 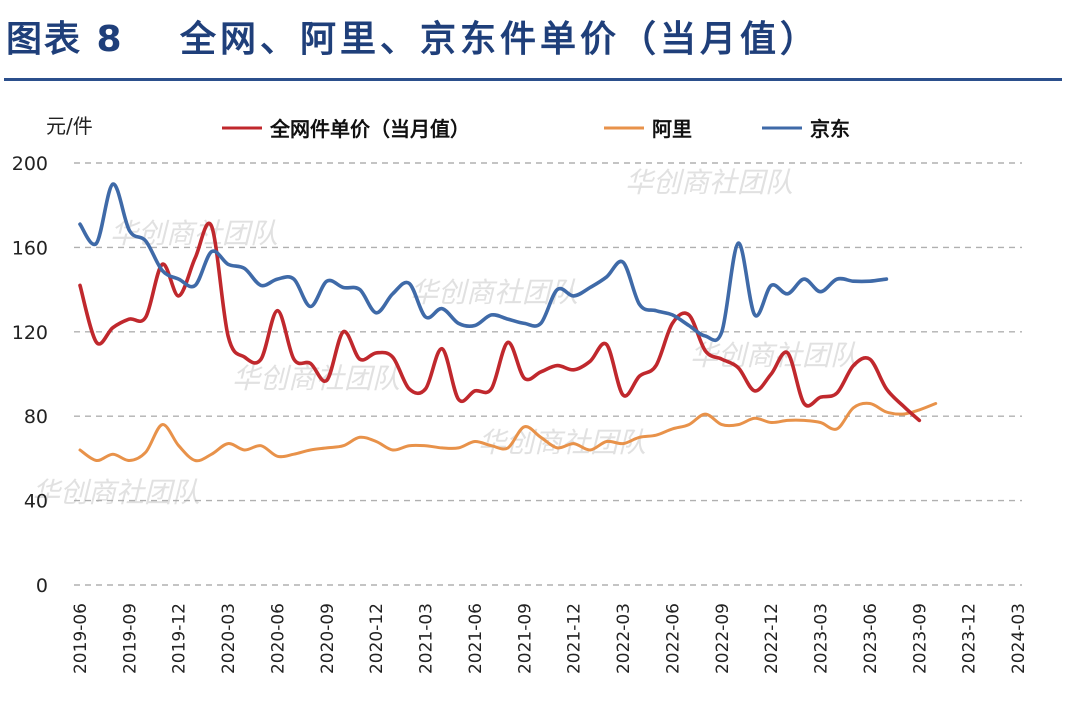 I want to click on x-tick-label: 2019-06, so click(x=81, y=638).